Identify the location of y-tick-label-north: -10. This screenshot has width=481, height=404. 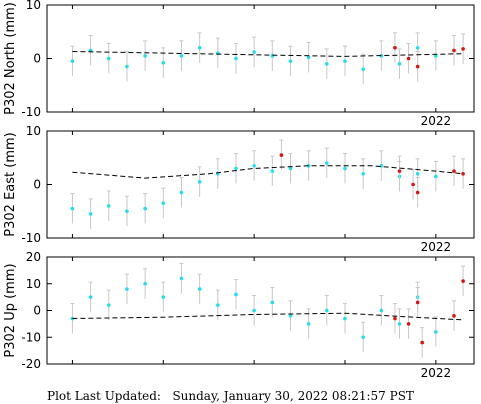
(31, 112).